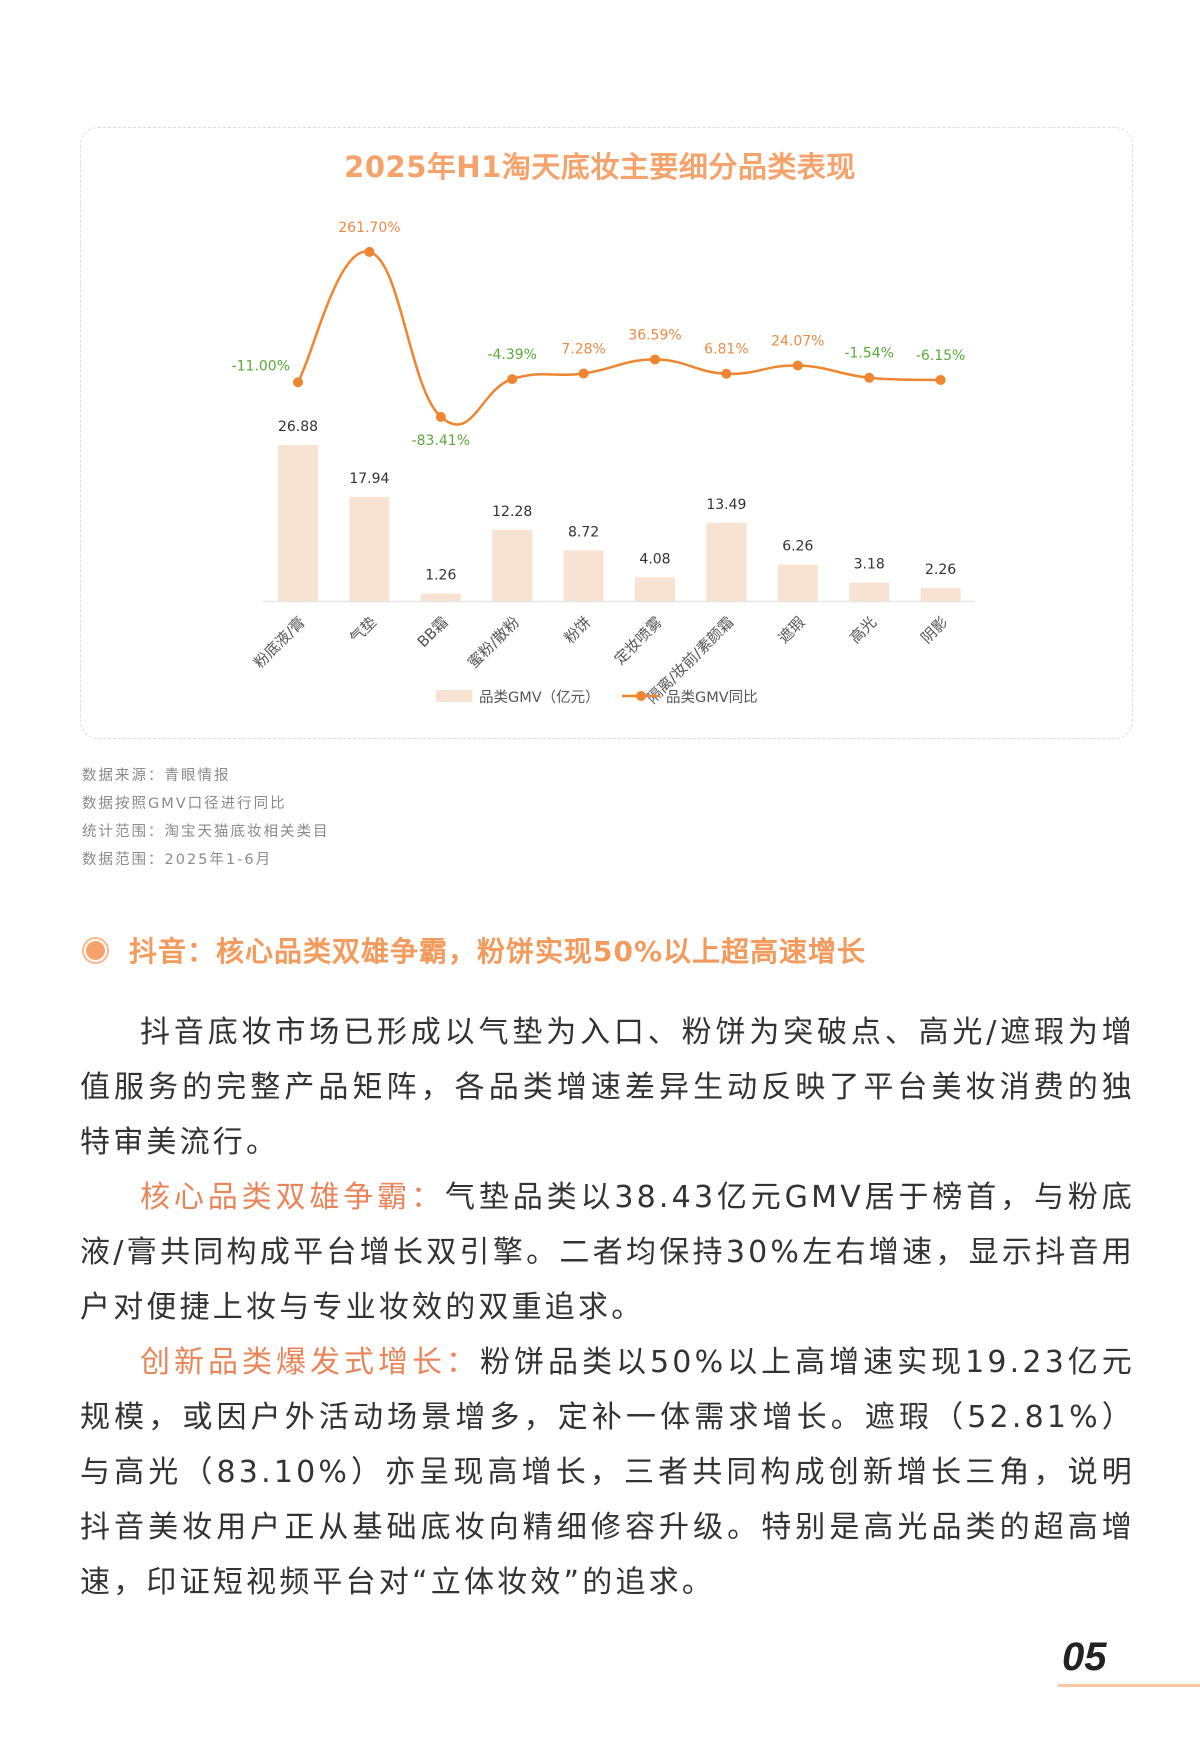 This screenshot has width=1200, height=1754. I want to click on bar-value-label: 13.49, so click(726, 505).